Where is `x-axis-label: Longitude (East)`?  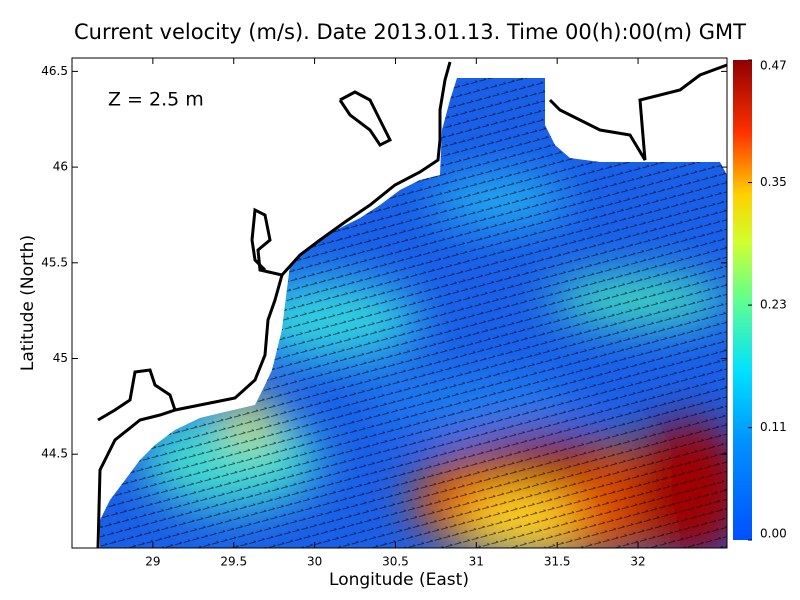 x-axis-label: Longitude (East) is located at coordinates (399, 580).